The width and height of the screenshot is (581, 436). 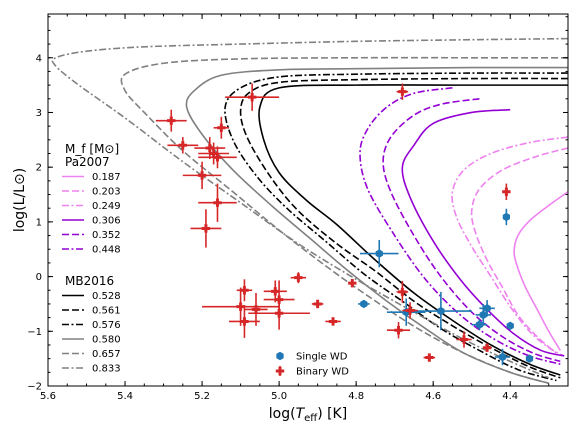 I want to click on y-tick-label: −1, so click(x=34, y=332).